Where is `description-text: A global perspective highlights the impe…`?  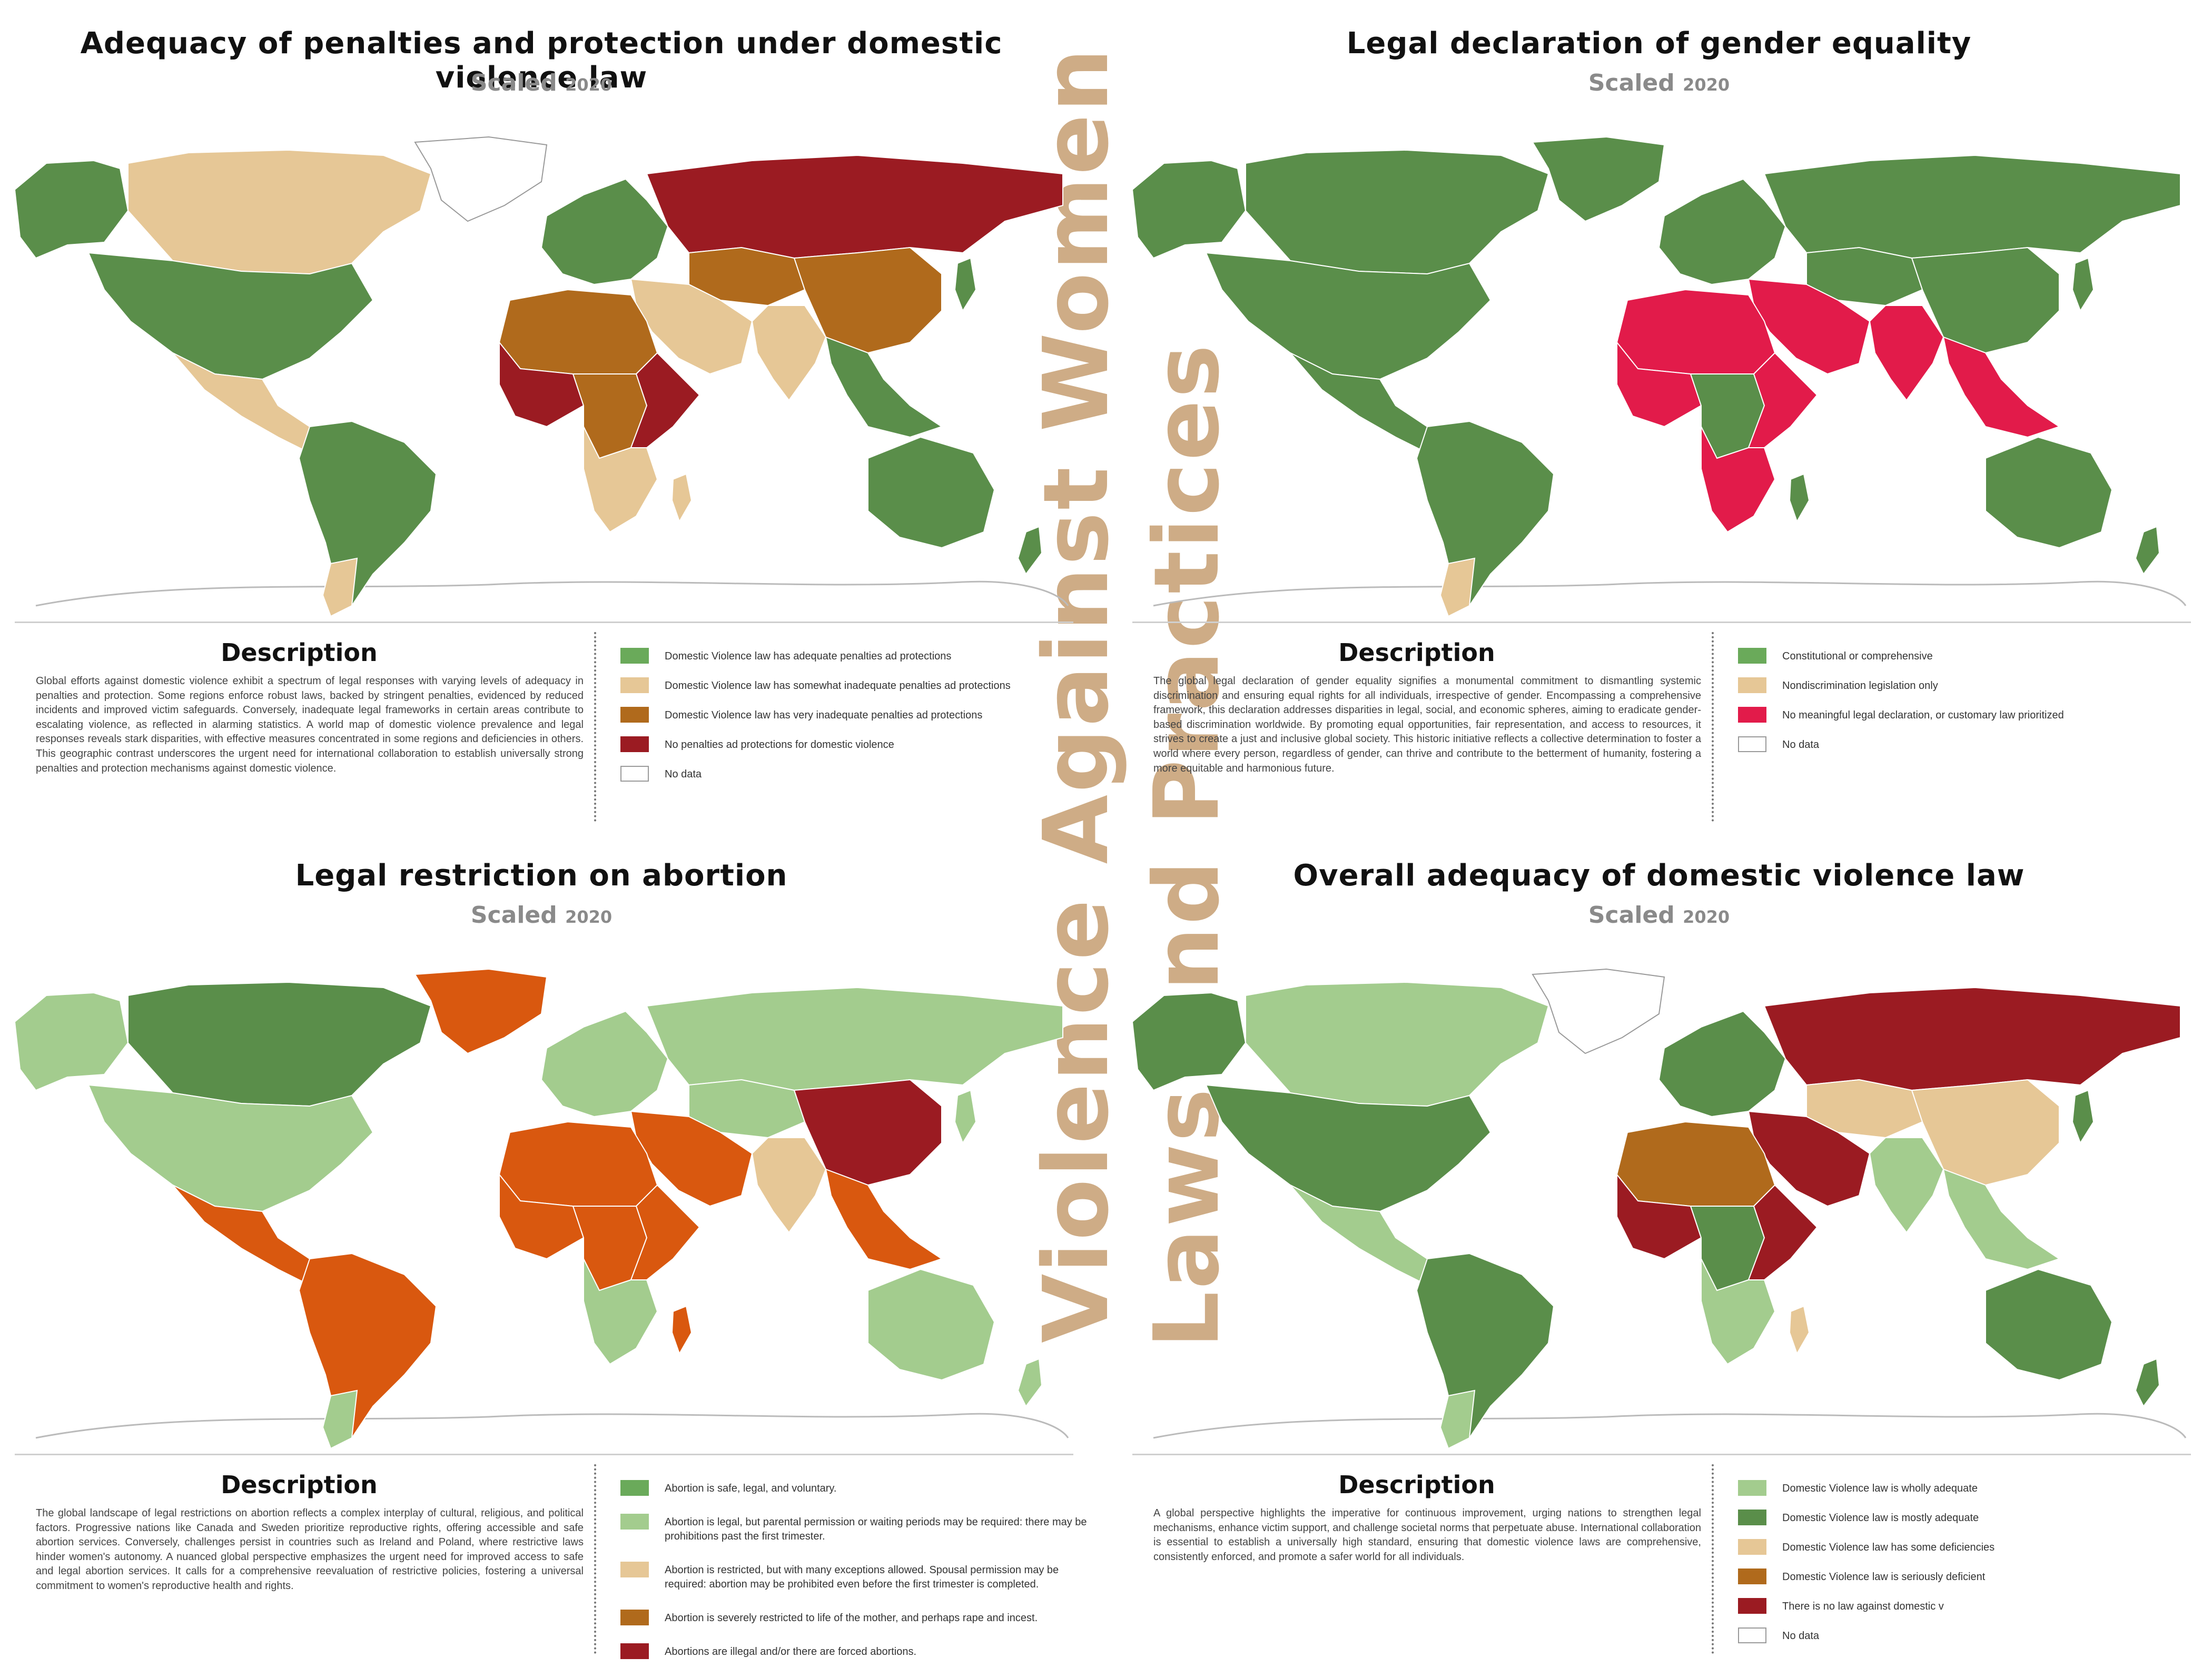
description-text: A global perspective highlights the impe… is located at coordinates (1427, 1535).